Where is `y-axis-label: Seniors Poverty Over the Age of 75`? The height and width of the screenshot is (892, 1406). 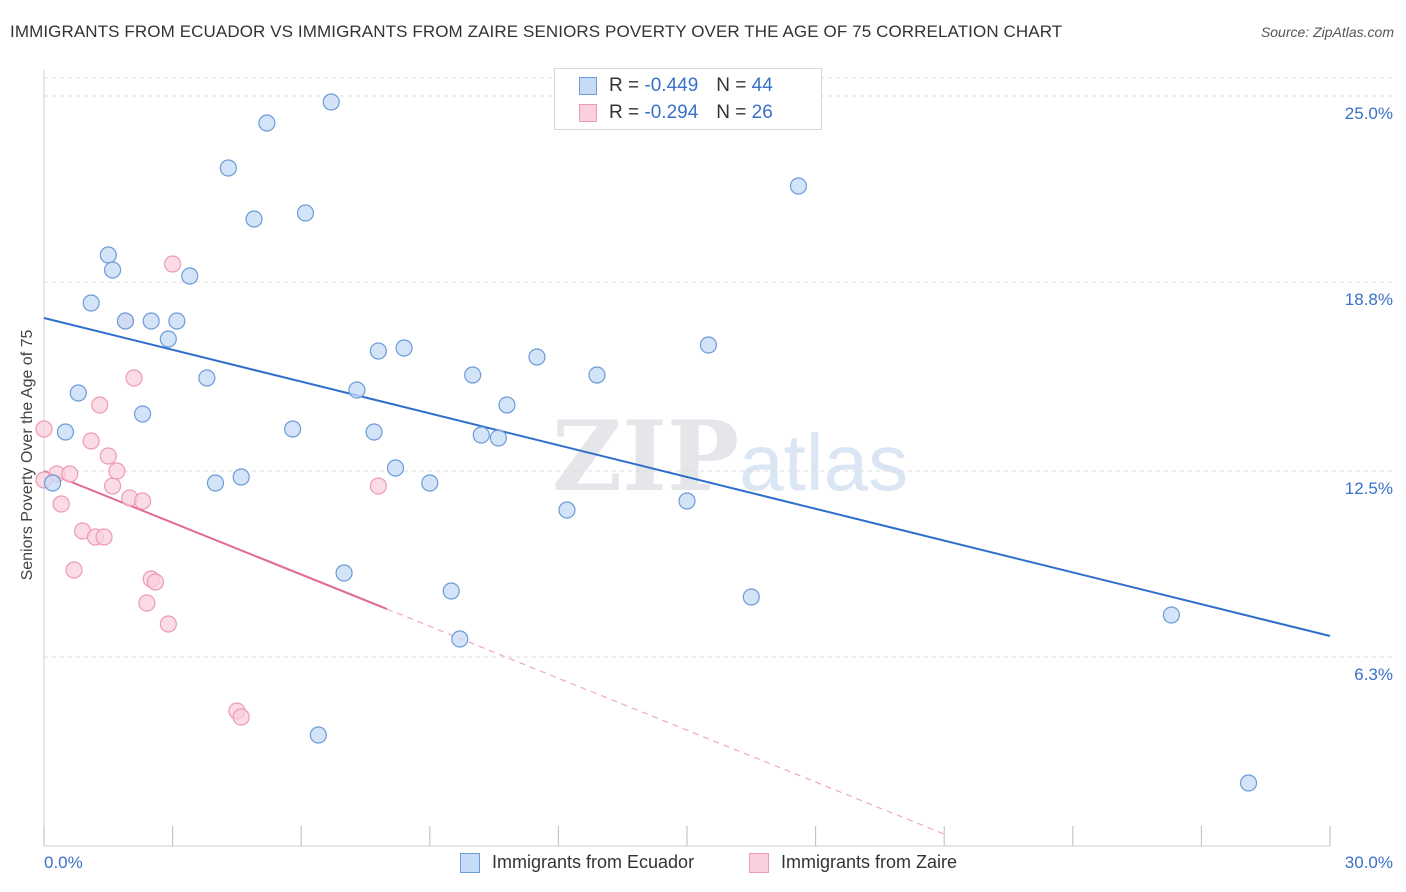
y-axis-label: Seniors Poverty Over the Age of 75 is located at coordinates (27, 455).